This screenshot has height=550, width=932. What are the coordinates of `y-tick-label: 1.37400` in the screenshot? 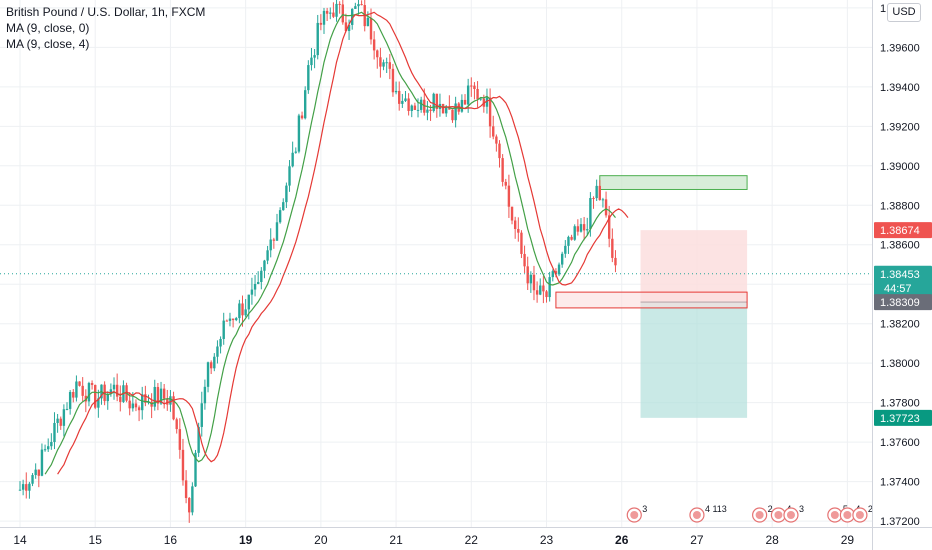 It's located at (900, 483).